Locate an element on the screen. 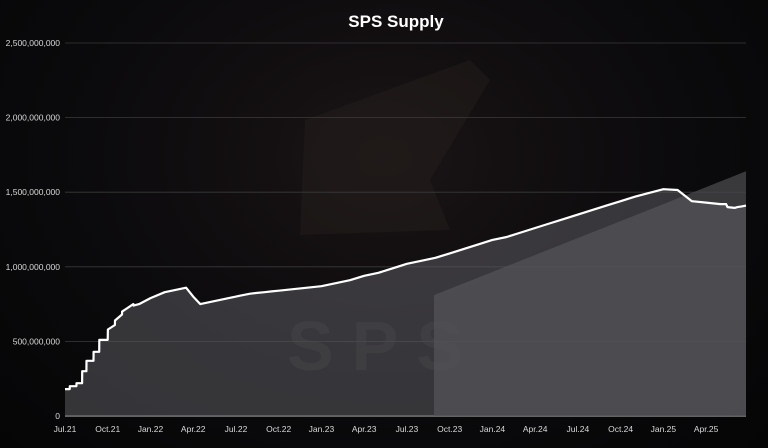 Image resolution: width=768 pixels, height=448 pixels. xtick-label-15: Apr.25 is located at coordinates (706, 429).